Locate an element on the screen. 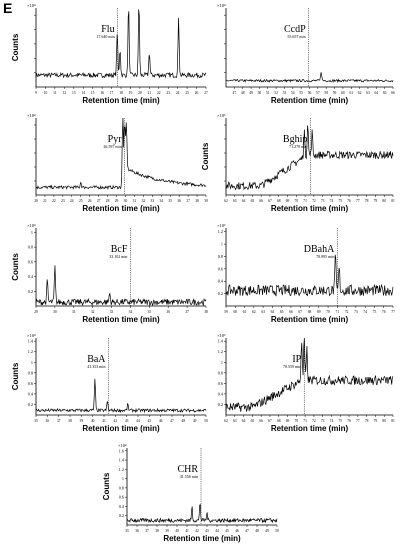  x-tick-label: 65 is located at coordinates (253, 421).